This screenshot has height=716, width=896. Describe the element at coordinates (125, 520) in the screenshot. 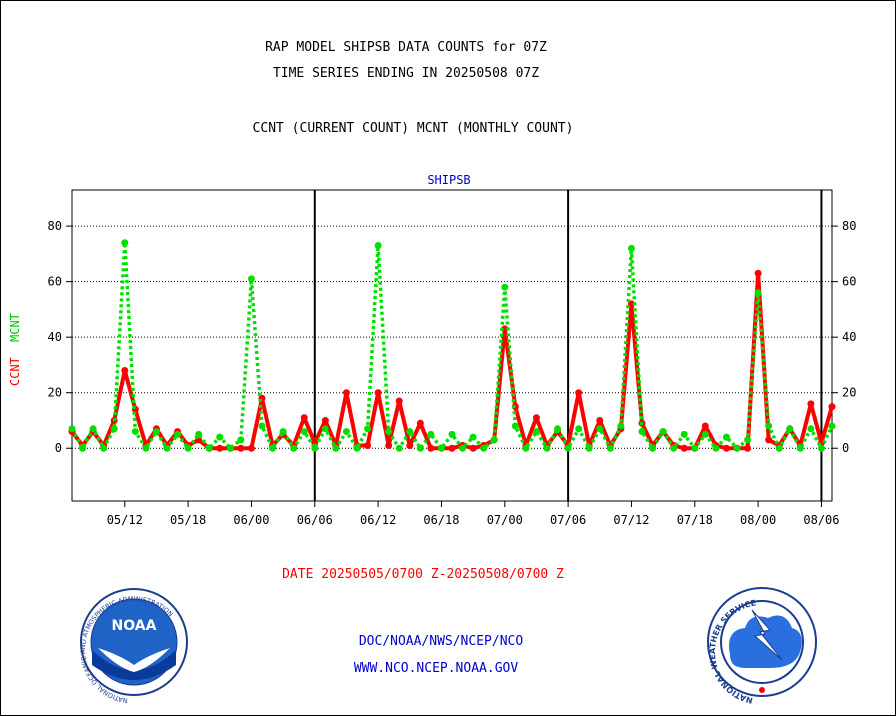

I see `x-tick-label: 05/12` at that location.